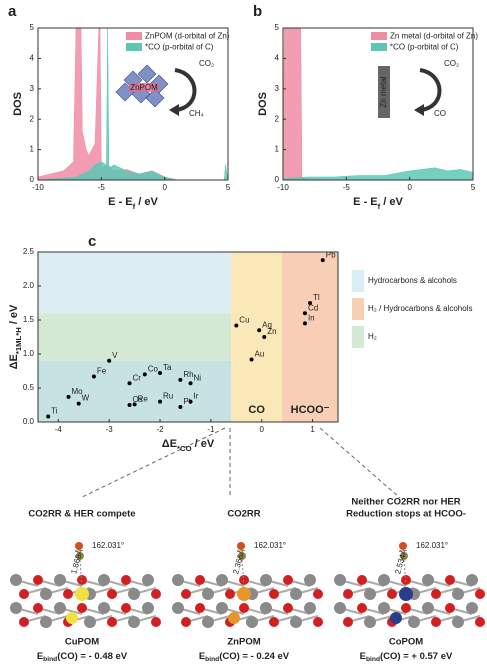  I want to click on point-label: Pb, so click(331, 254).